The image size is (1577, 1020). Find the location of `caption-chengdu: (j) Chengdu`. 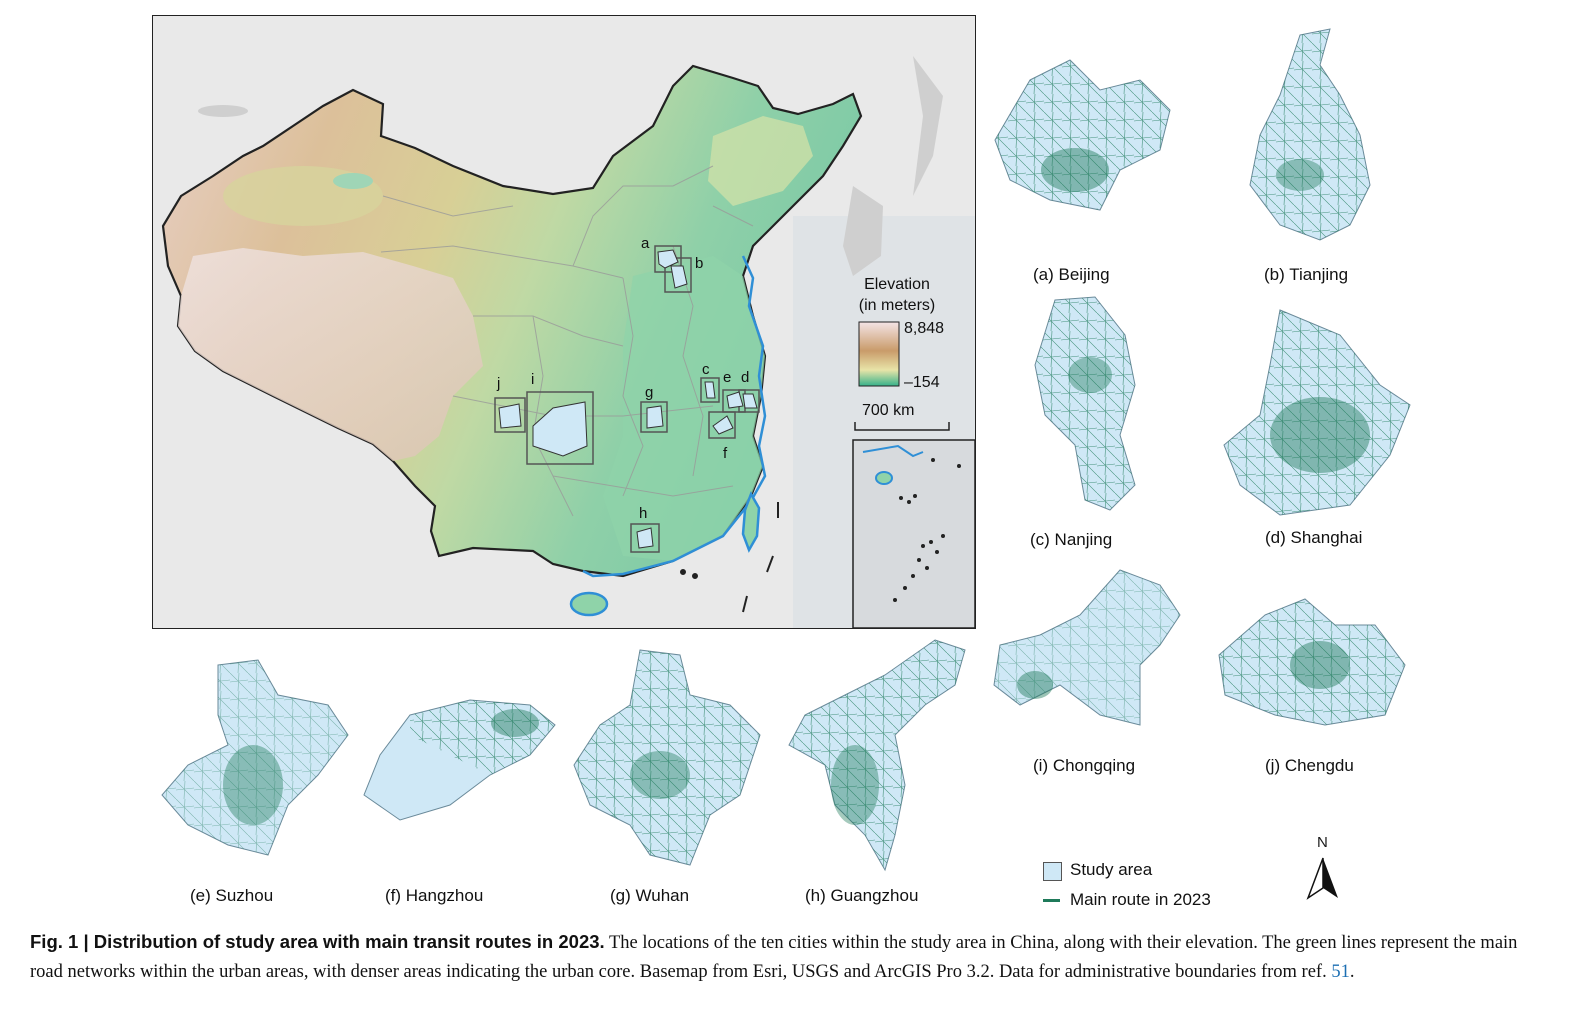

caption-chengdu: (j) Chengdu is located at coordinates (1309, 765).